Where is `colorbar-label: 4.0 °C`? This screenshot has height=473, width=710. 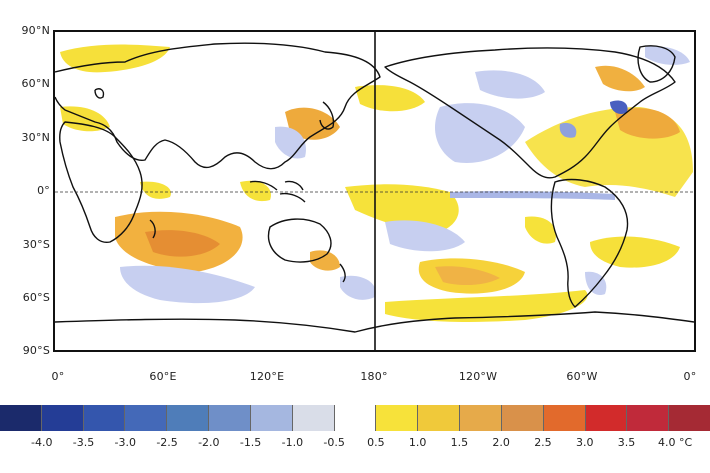 colorbar-label: 4.0 °C is located at coordinates (675, 442).